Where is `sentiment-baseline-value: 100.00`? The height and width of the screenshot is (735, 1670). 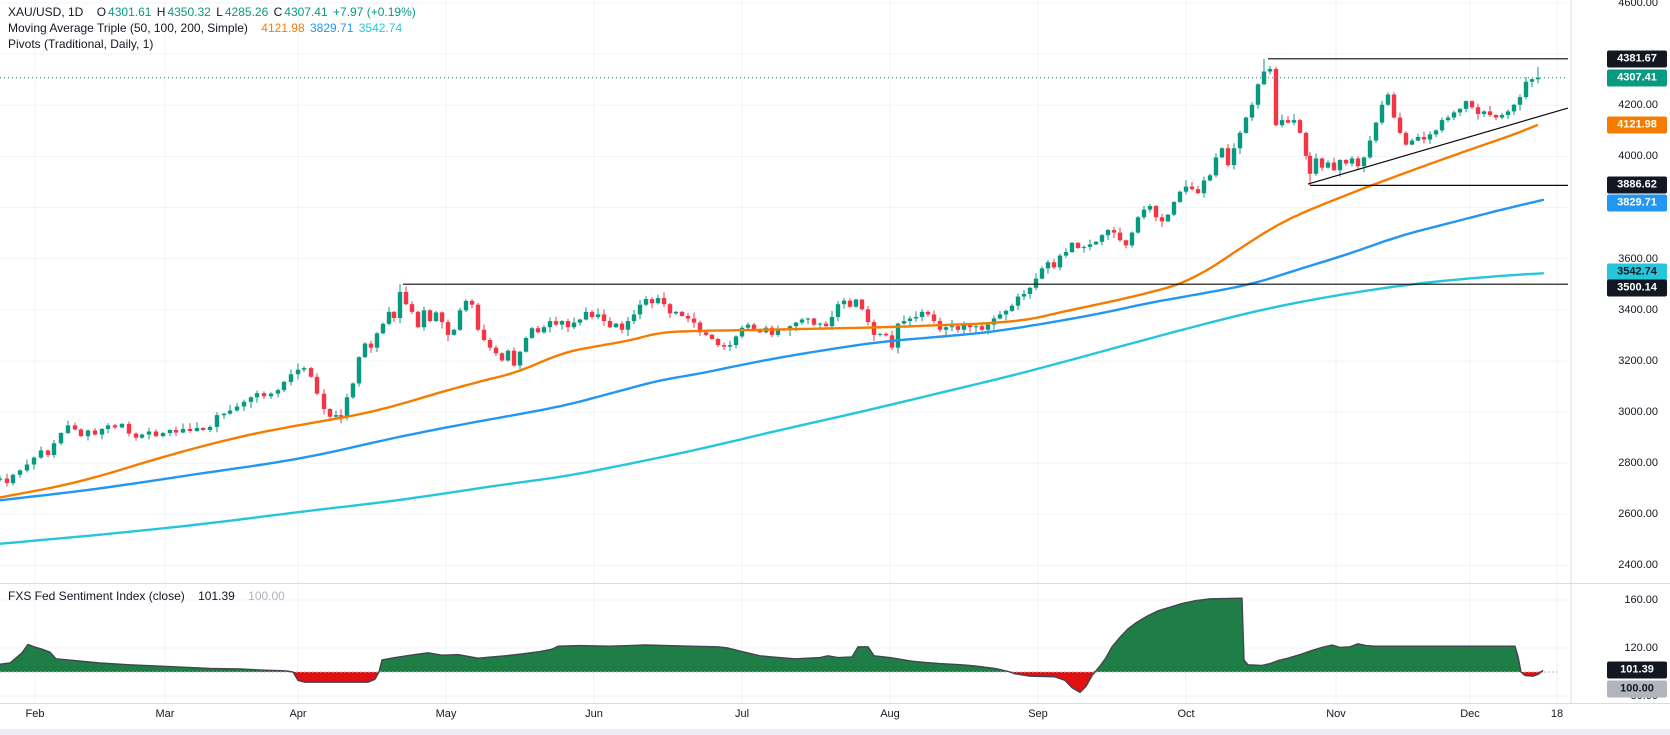
sentiment-baseline-value: 100.00 is located at coordinates (266, 596).